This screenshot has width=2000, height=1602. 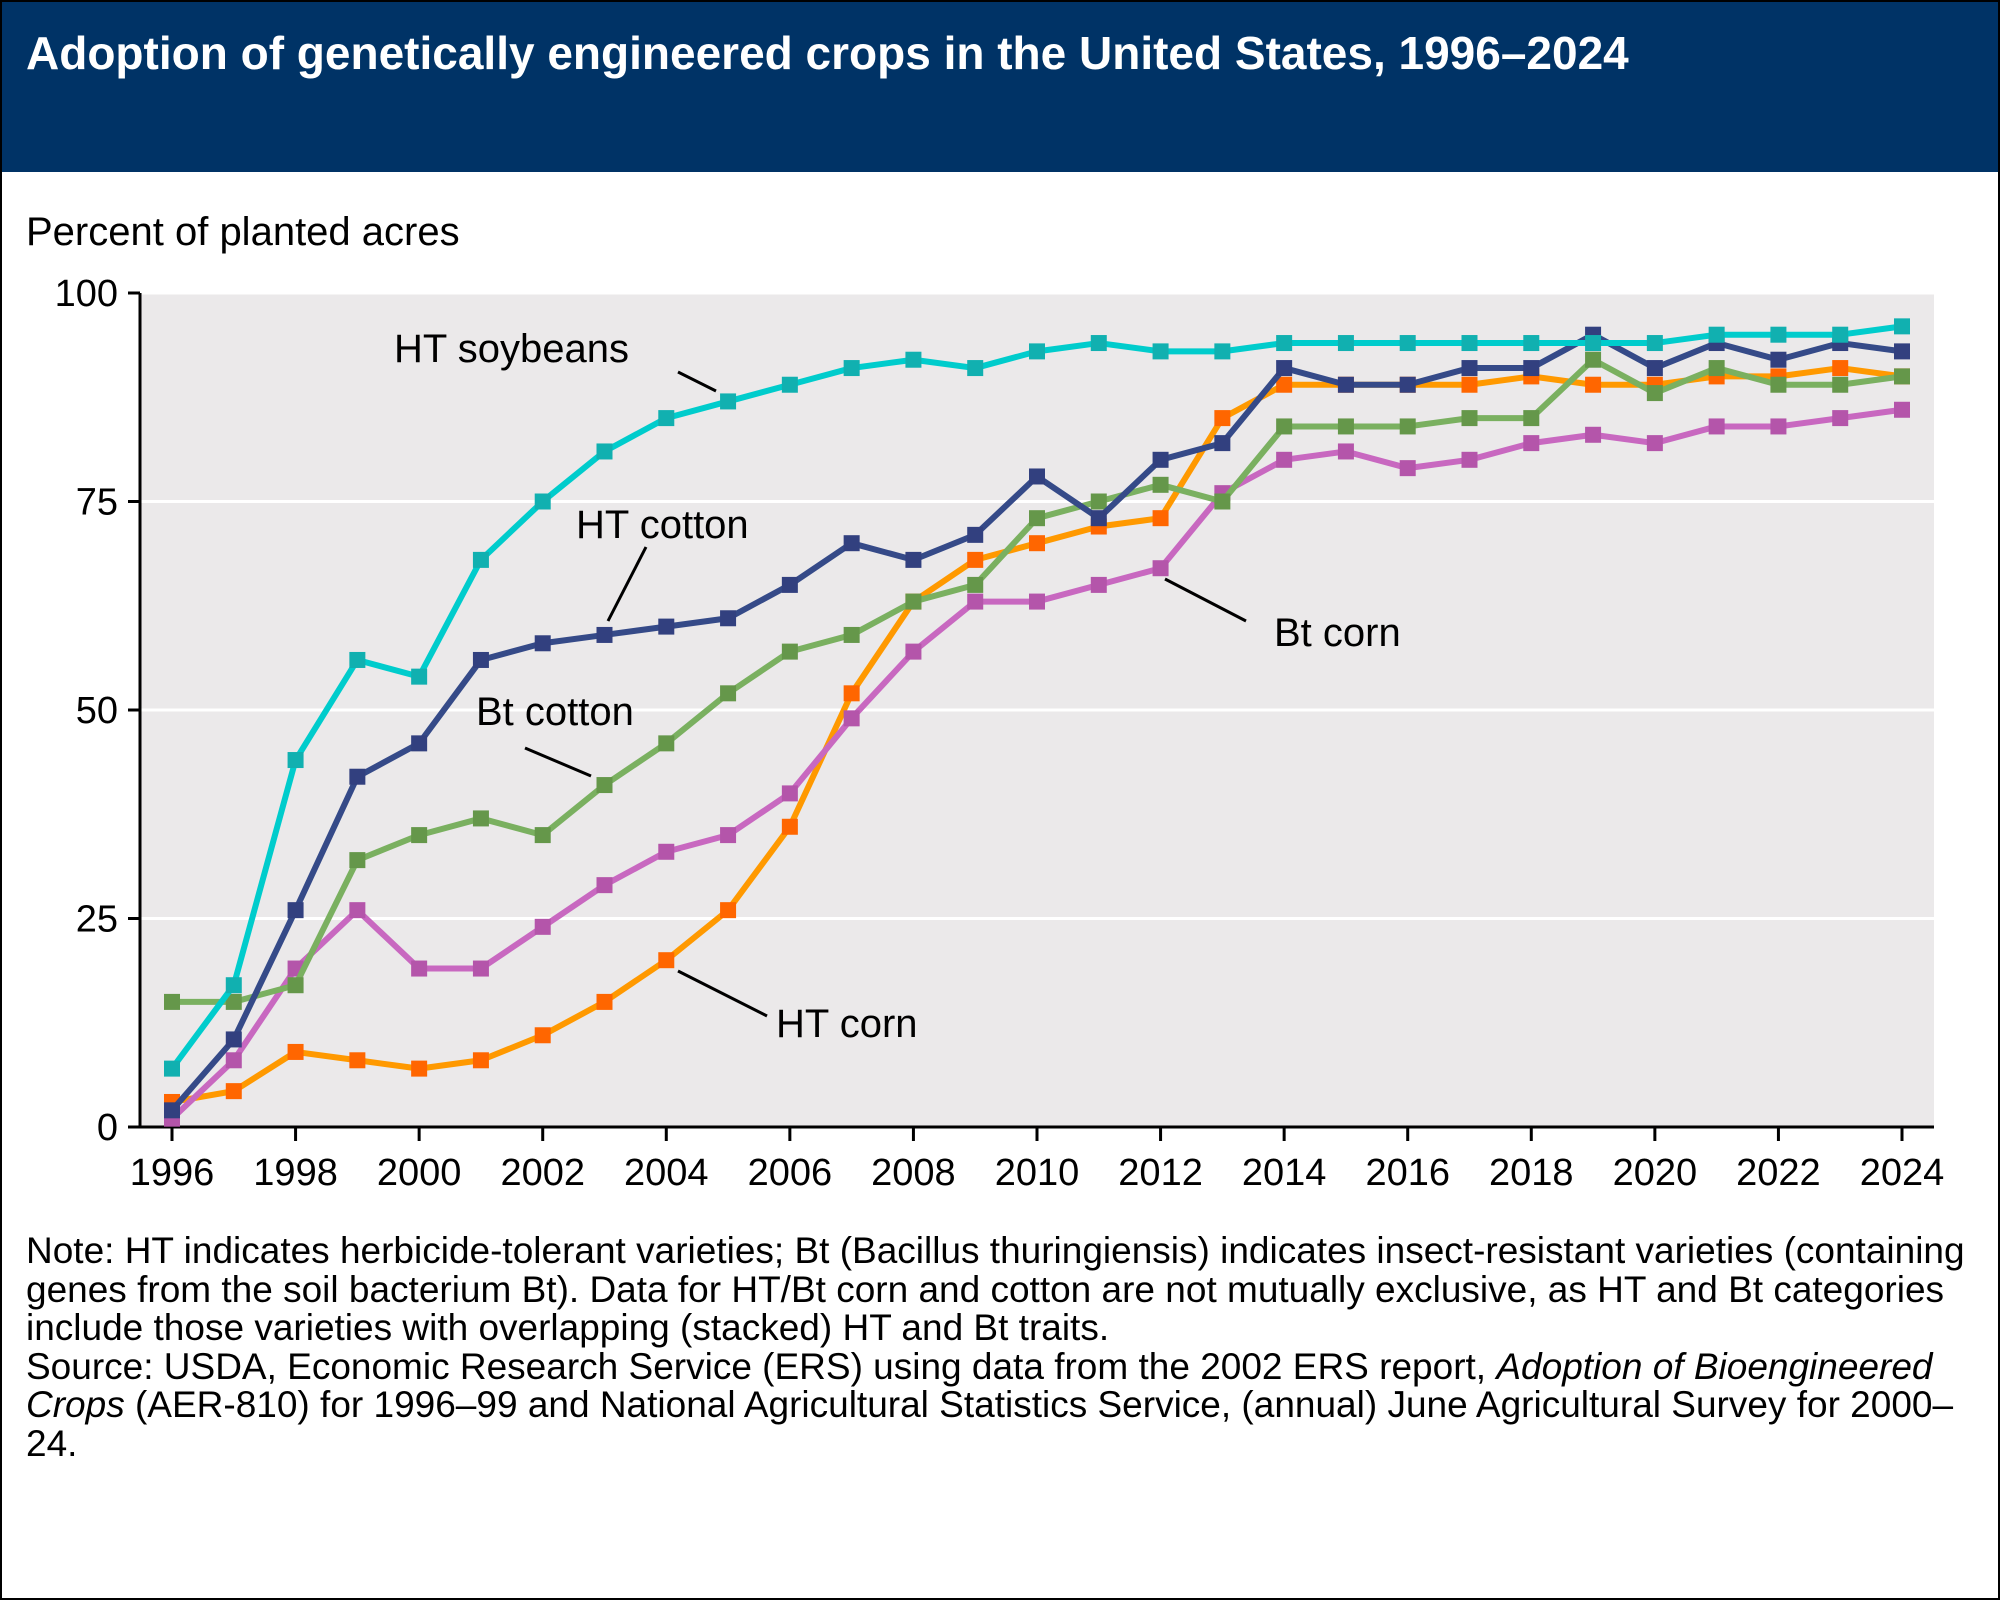 I want to click on x-tick-label: 2014, so click(x=1284, y=1173).